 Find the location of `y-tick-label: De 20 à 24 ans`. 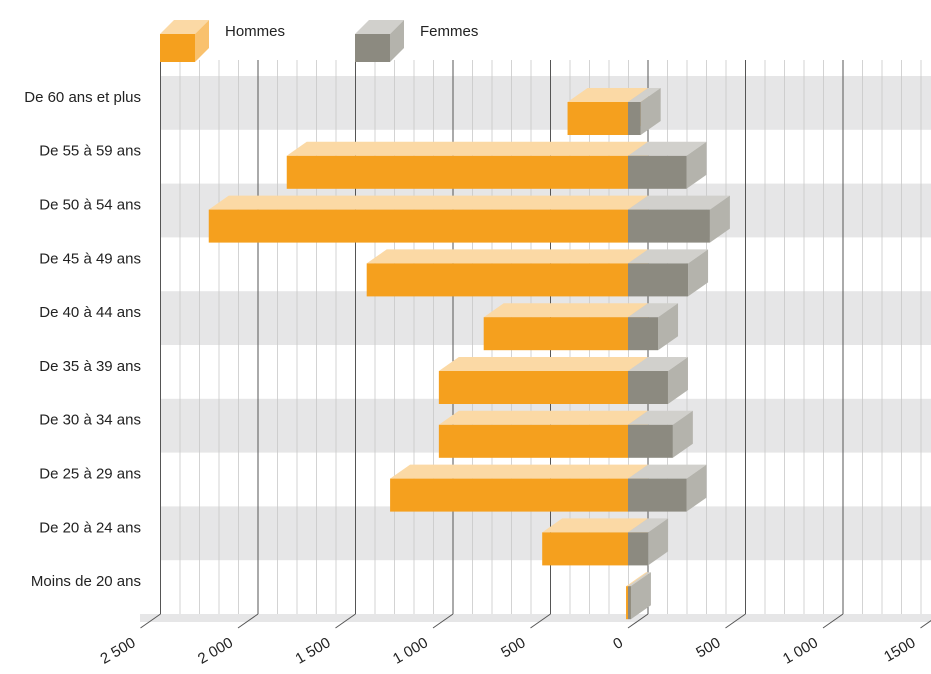

y-tick-label: De 20 à 24 ans is located at coordinates (90, 527).